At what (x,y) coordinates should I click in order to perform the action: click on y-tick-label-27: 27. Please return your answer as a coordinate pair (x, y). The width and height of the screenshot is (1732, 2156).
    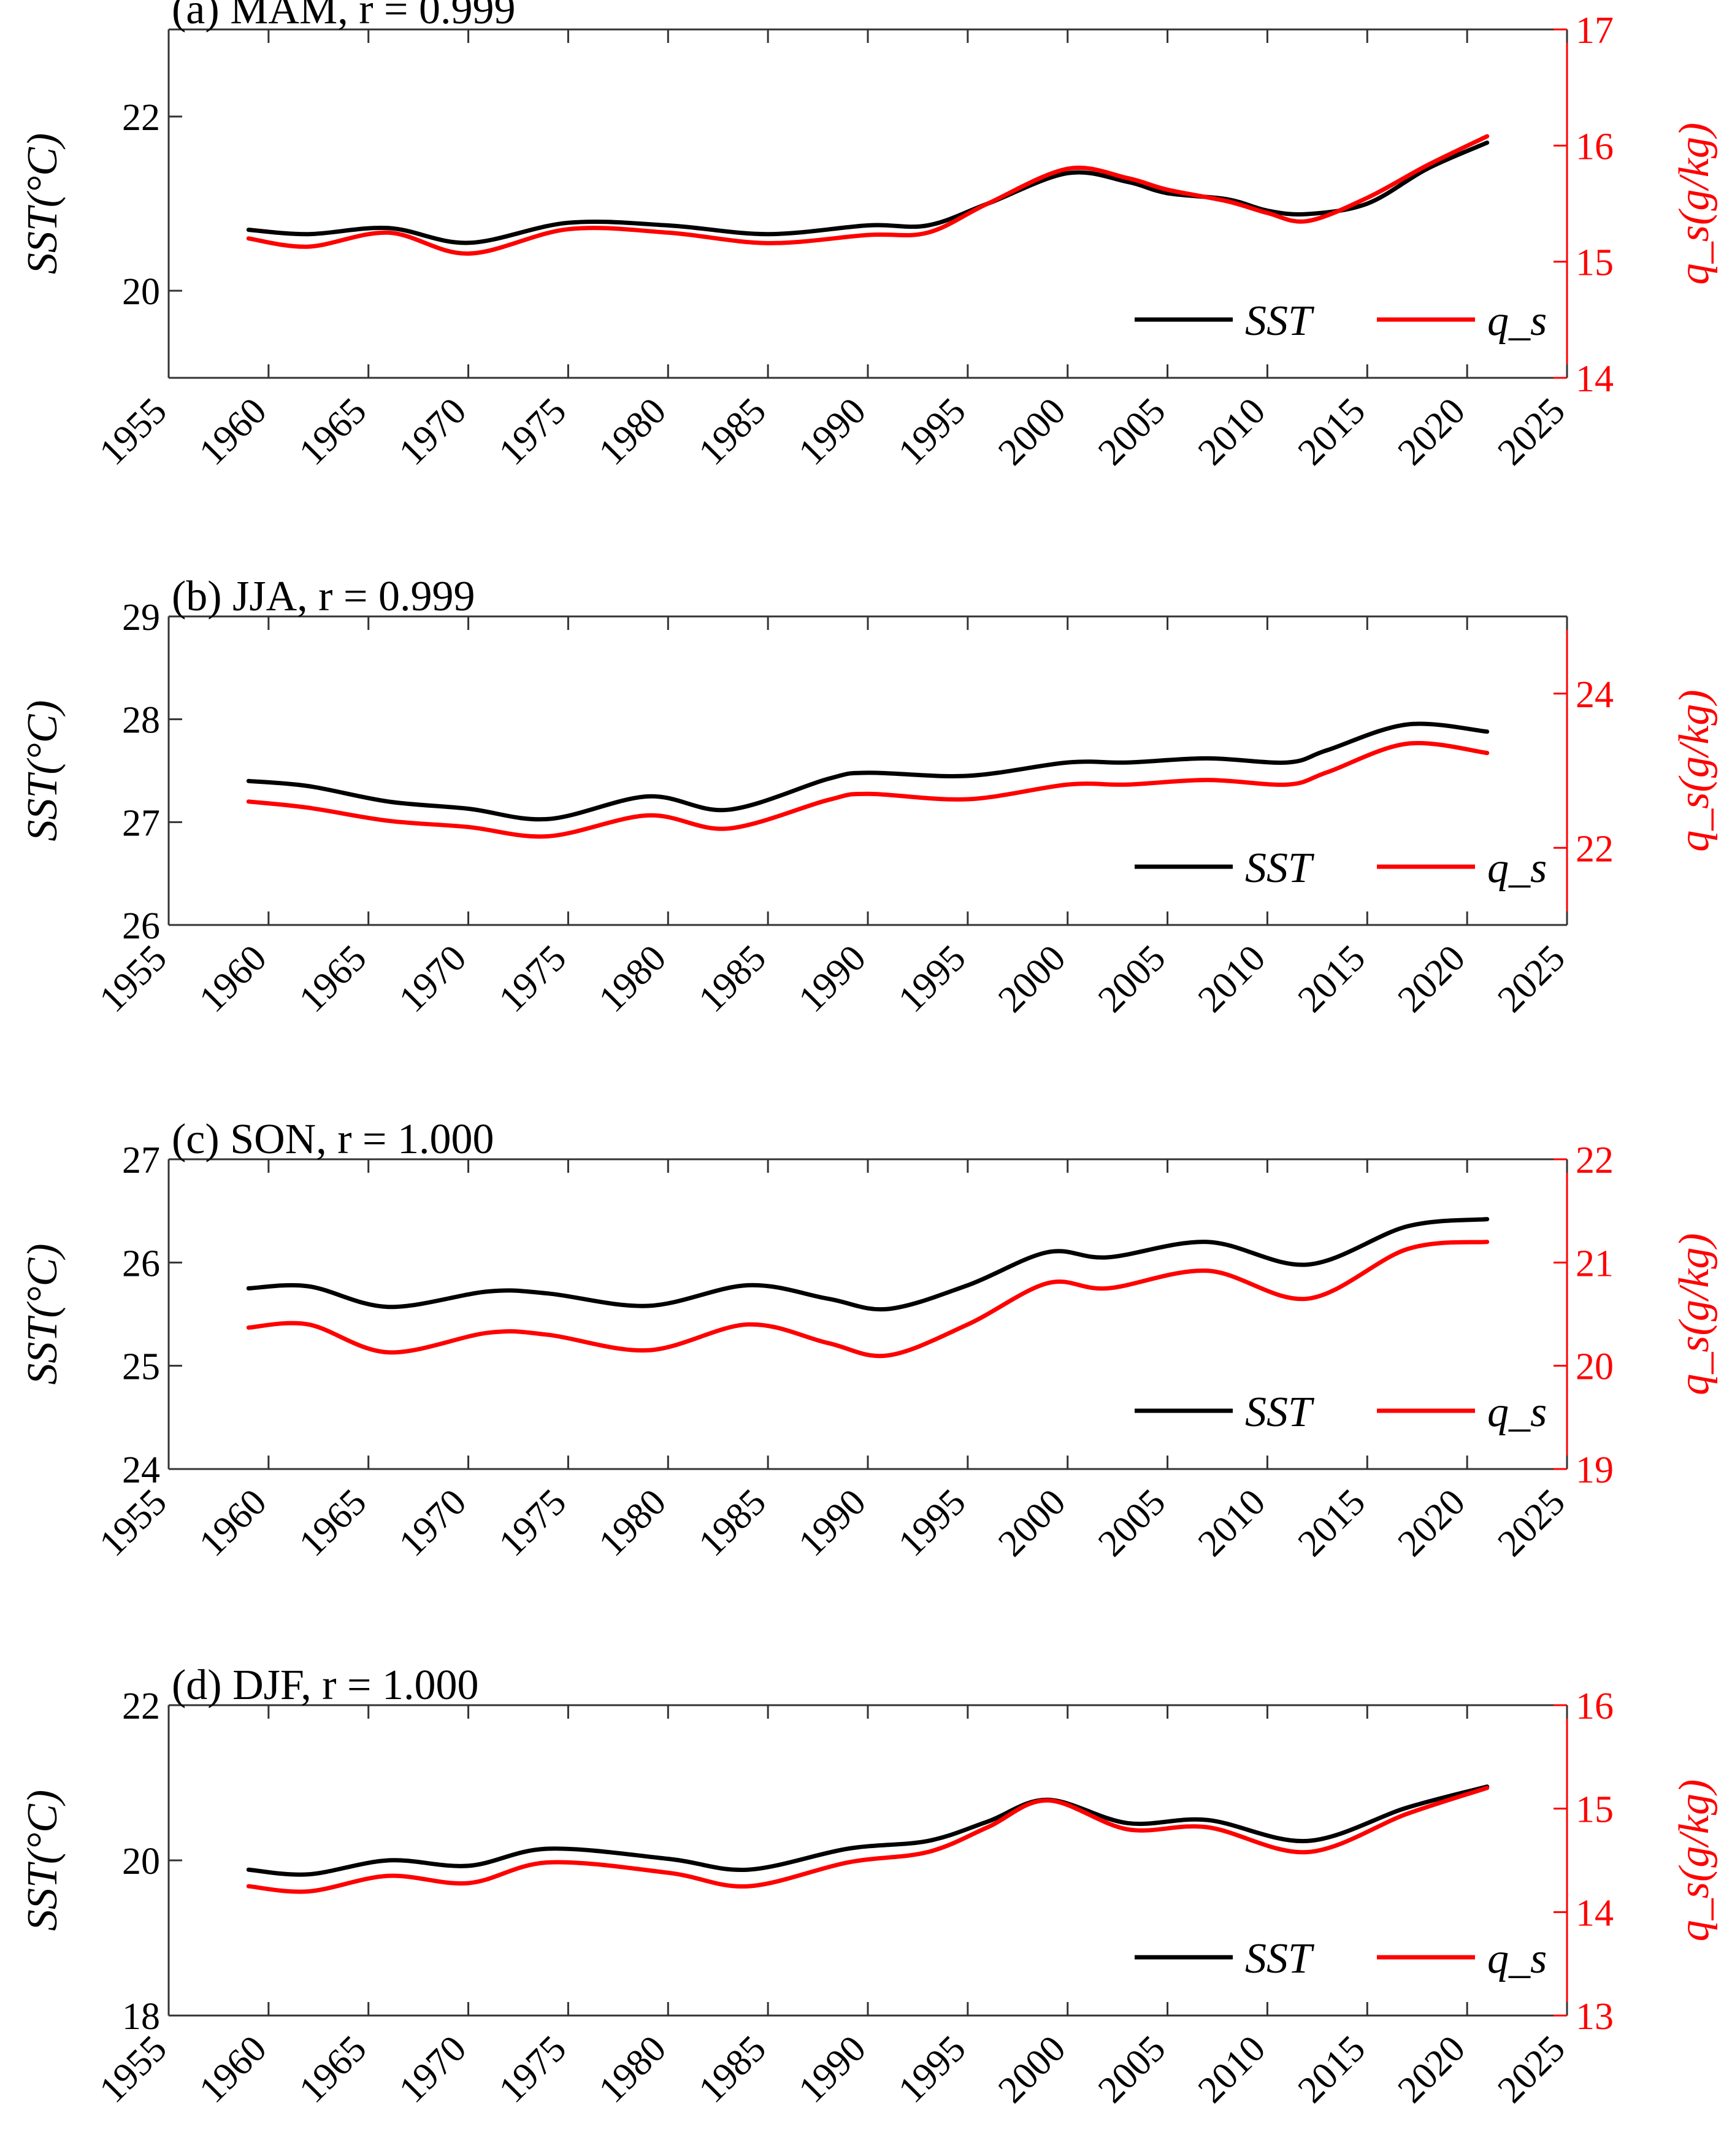
    Looking at the image, I should click on (141, 1160).